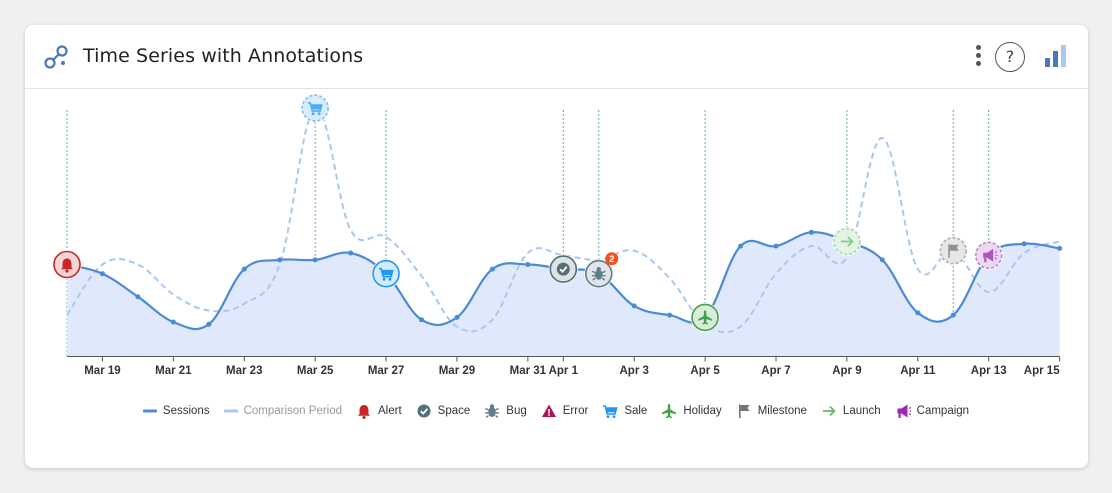 The image size is (1112, 493). I want to click on x-tick-label: Mar 23, so click(244, 371).